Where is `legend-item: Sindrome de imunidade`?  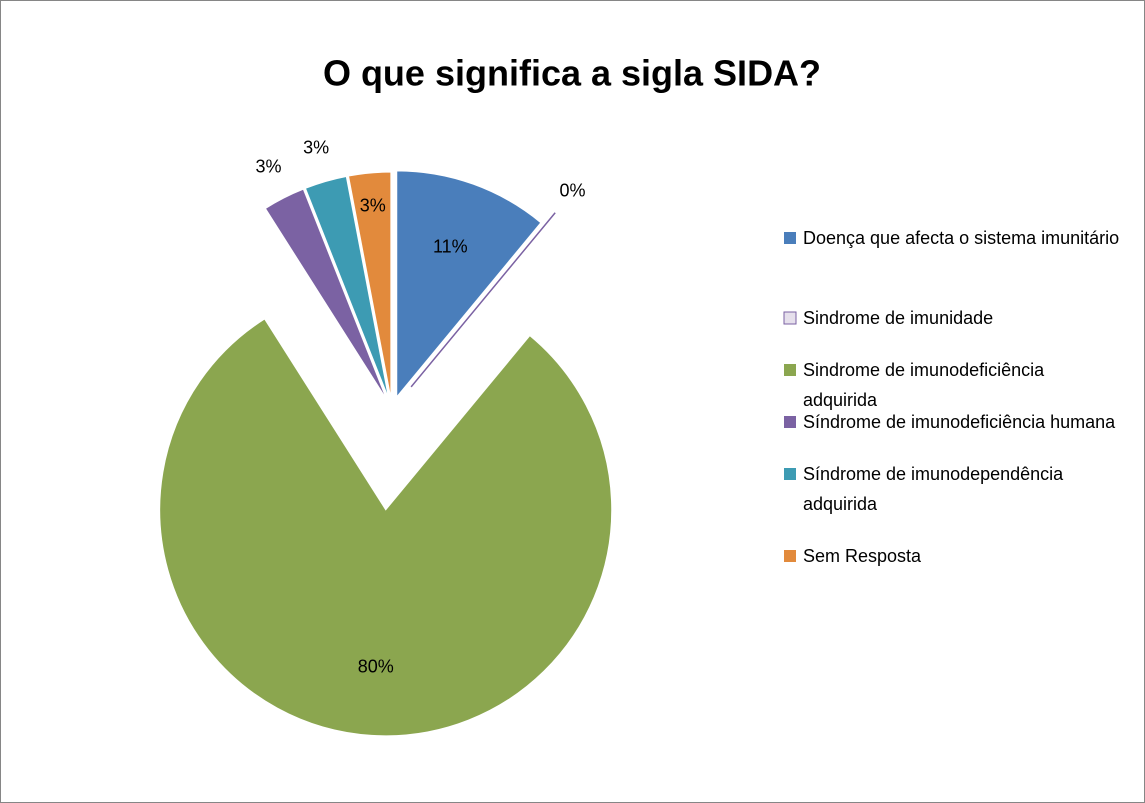
legend-item: Sindrome de imunidade is located at coordinates (898, 318).